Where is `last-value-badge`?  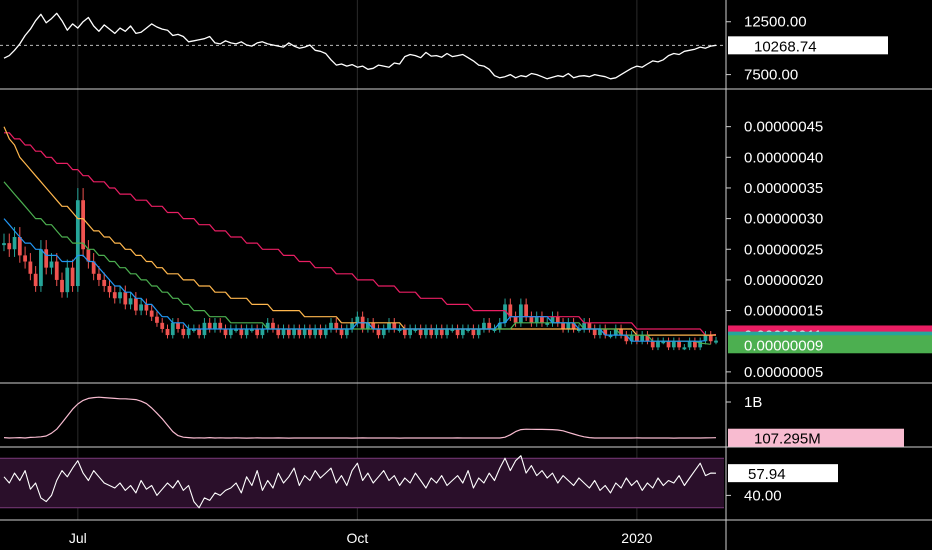 last-value-badge is located at coordinates (783, 473).